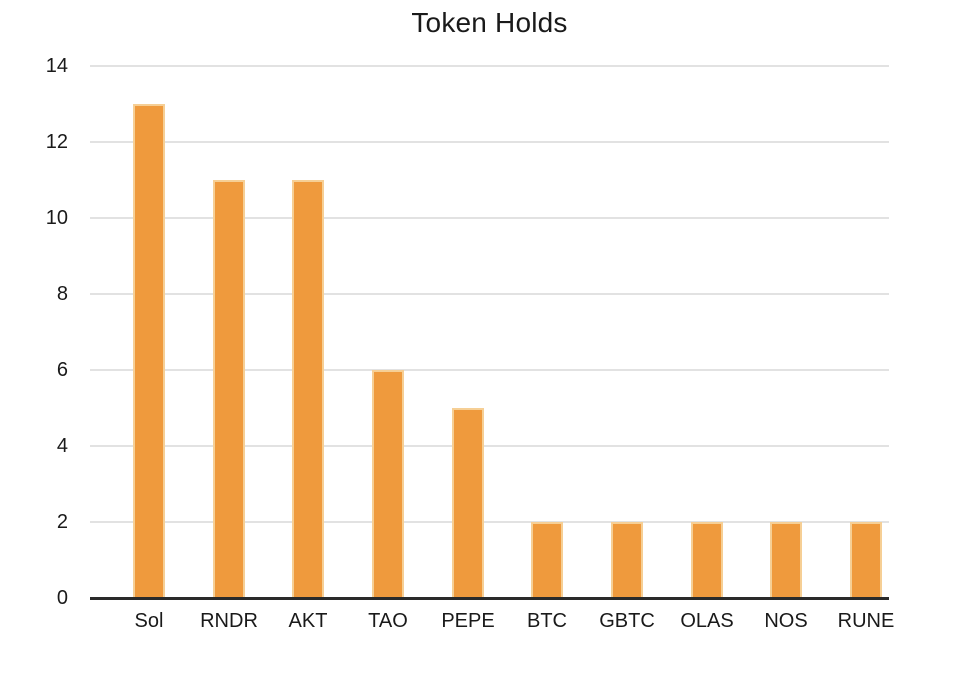 The image size is (972, 674). I want to click on x-axis-label-tao: TAO, so click(388, 621).